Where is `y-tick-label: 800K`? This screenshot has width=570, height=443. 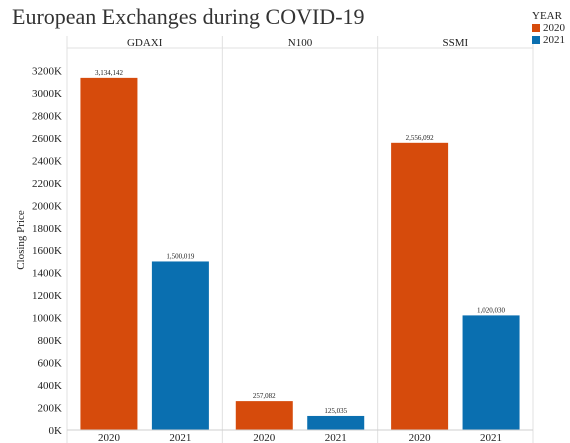 y-tick-label: 800K is located at coordinates (50, 341).